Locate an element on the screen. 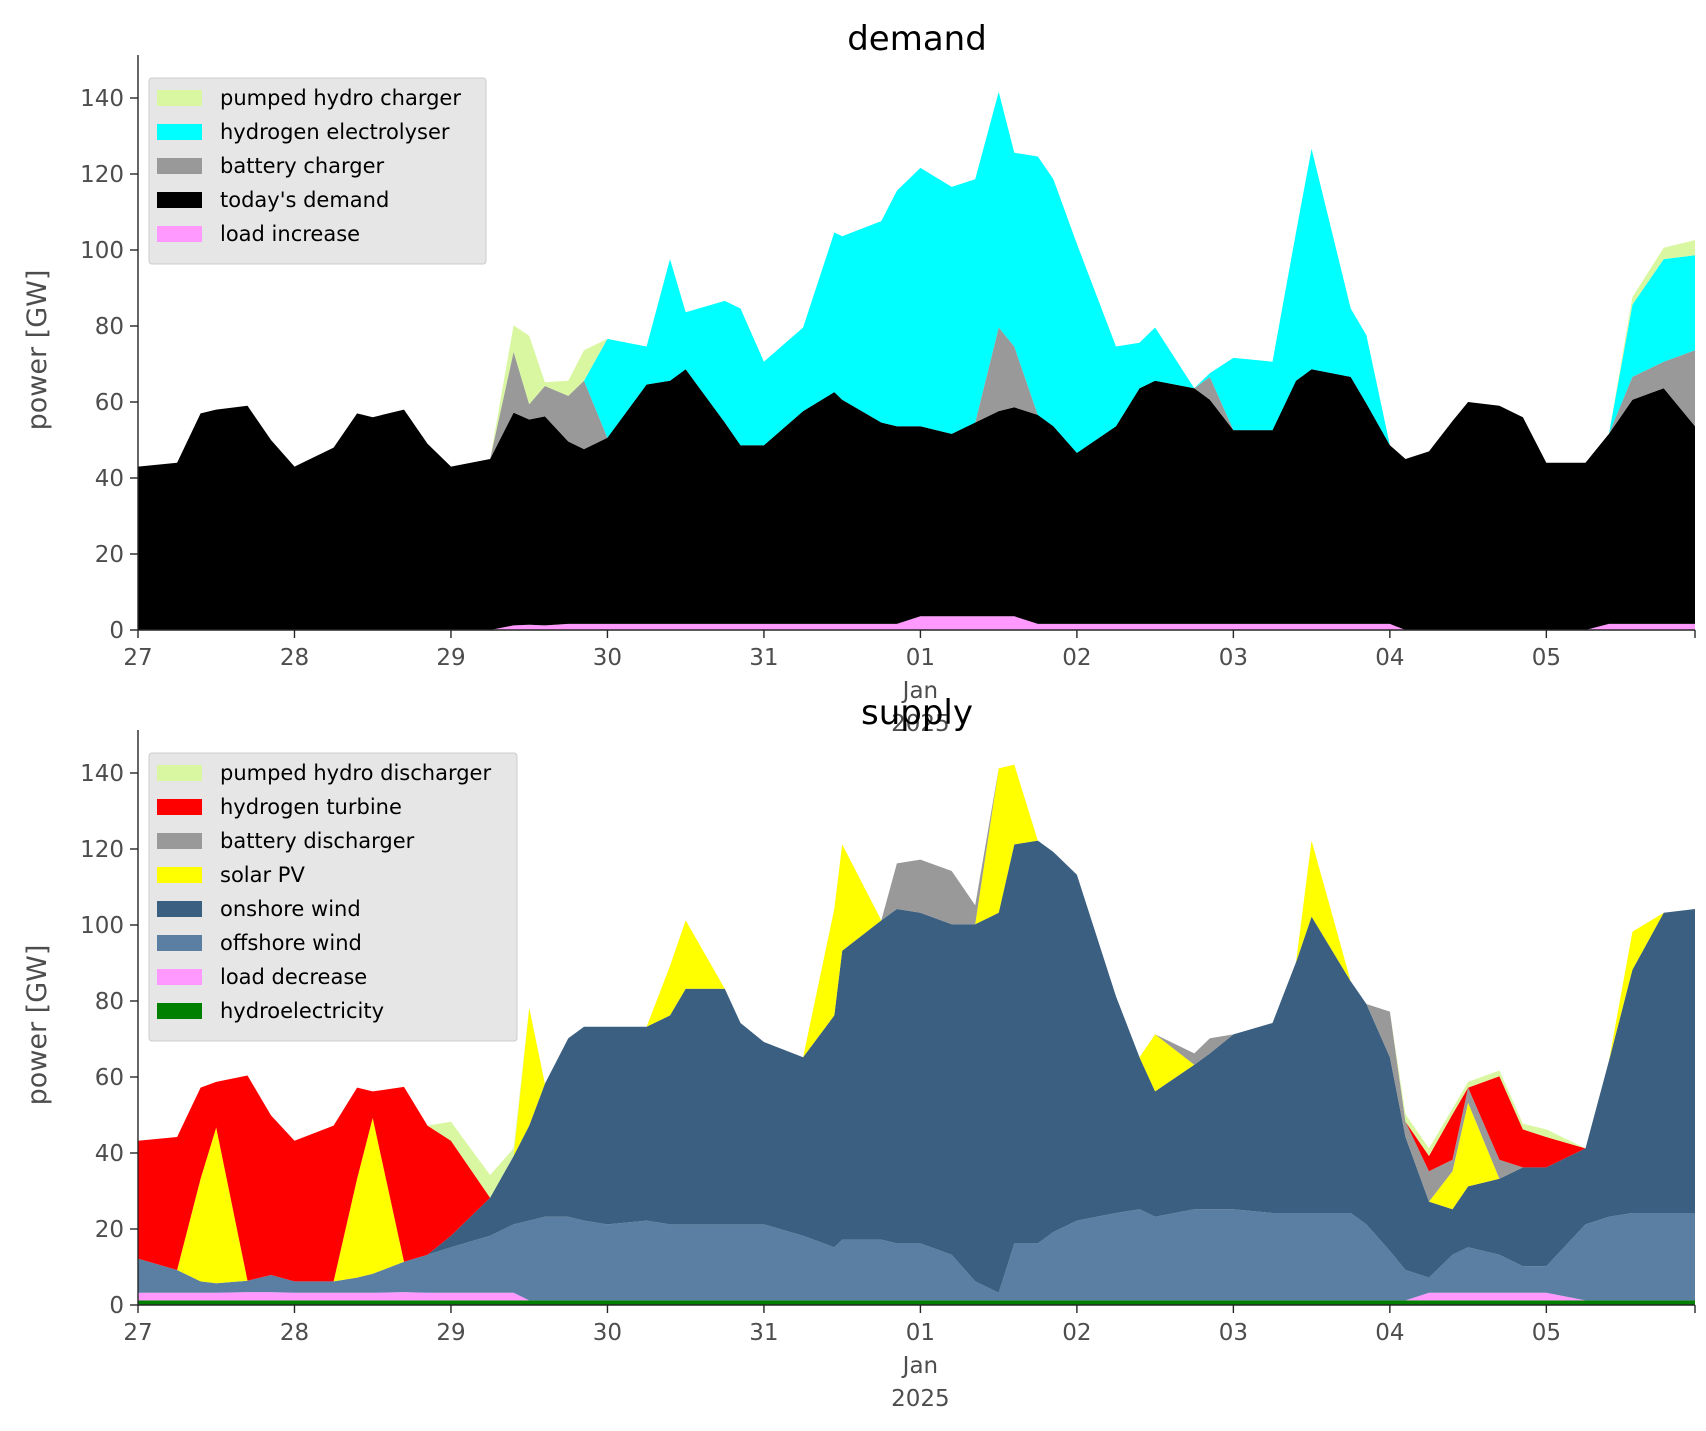 This screenshot has width=1706, height=1431. legend-label-today-s-demand: today's demand is located at coordinates (304, 200).